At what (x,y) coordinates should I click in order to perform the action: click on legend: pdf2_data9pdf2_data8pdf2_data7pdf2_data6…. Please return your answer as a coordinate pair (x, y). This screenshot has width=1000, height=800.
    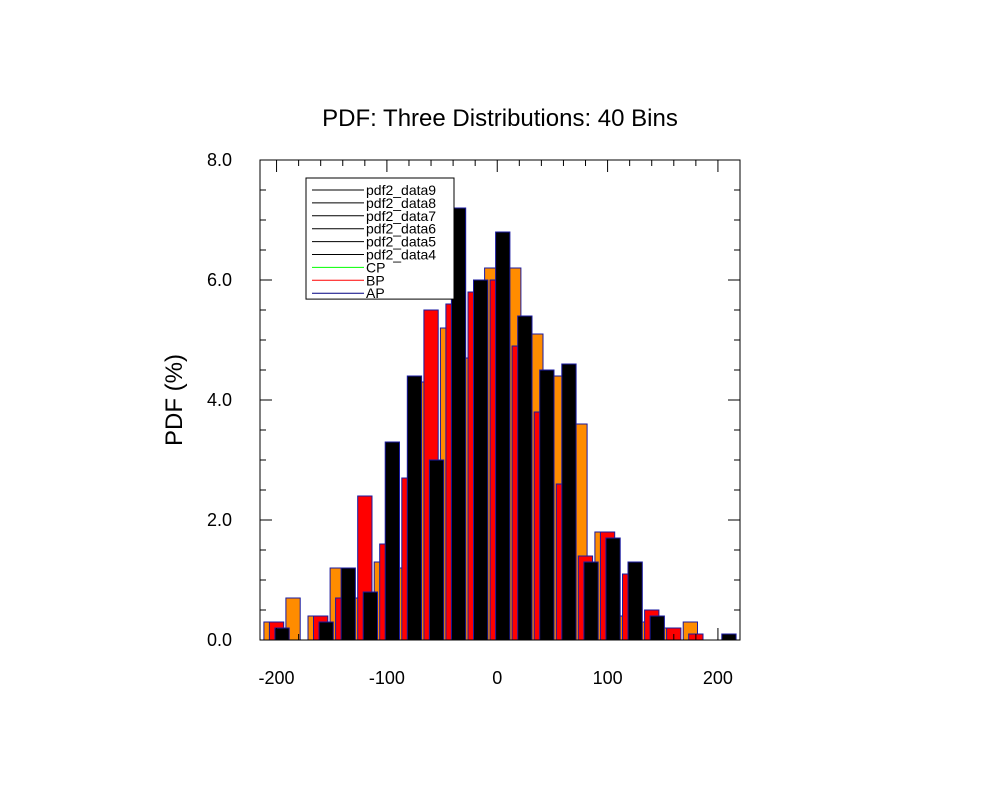
    Looking at the image, I should click on (380, 239).